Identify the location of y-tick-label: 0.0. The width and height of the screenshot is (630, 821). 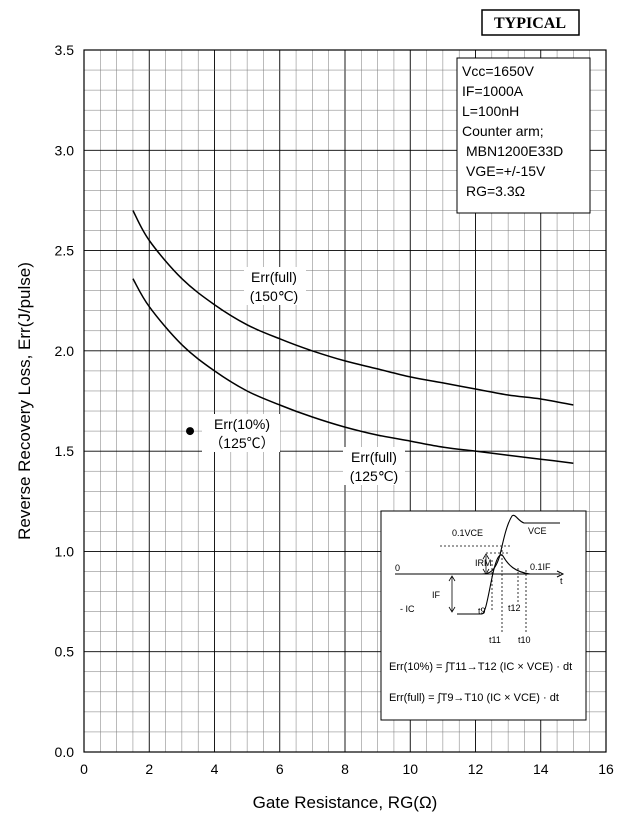
(65, 752).